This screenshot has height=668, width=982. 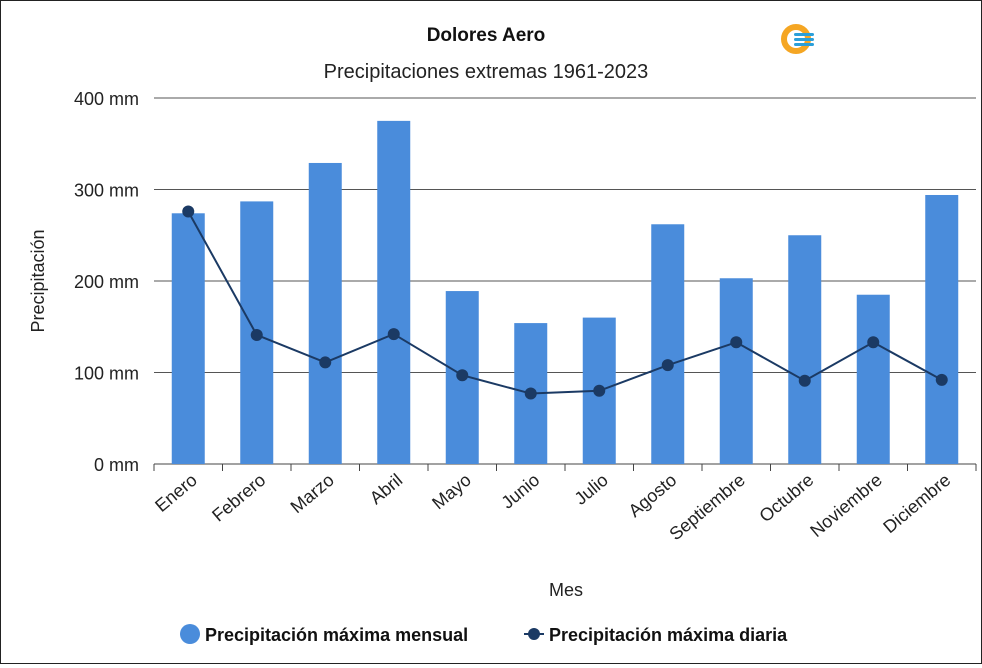 I want to click on y-tick-label: 400 mm, so click(x=106, y=99).